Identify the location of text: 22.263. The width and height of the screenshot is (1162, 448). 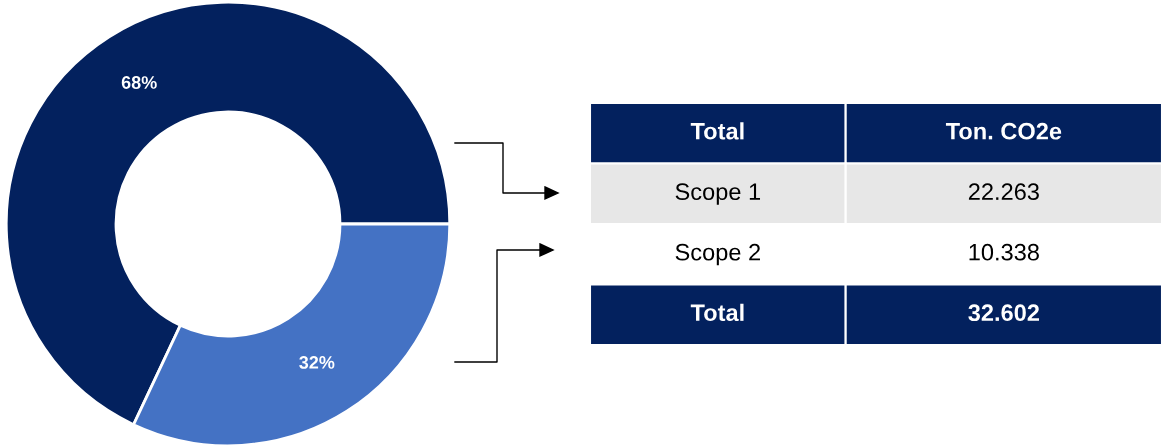
(1003, 192).